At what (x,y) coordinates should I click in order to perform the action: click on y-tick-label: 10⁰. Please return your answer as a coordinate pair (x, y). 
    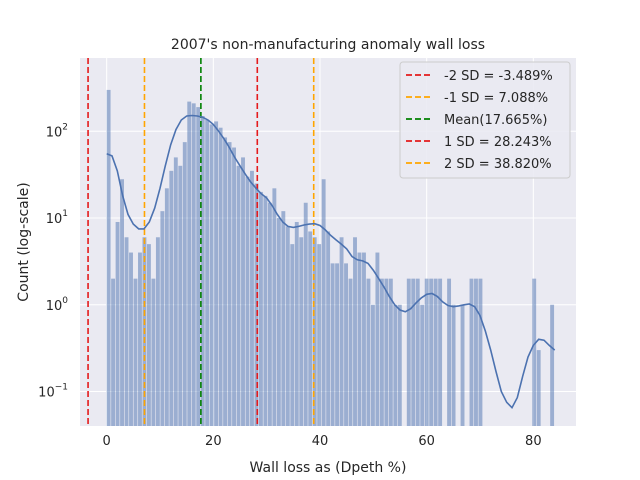
    Looking at the image, I should click on (57, 305).